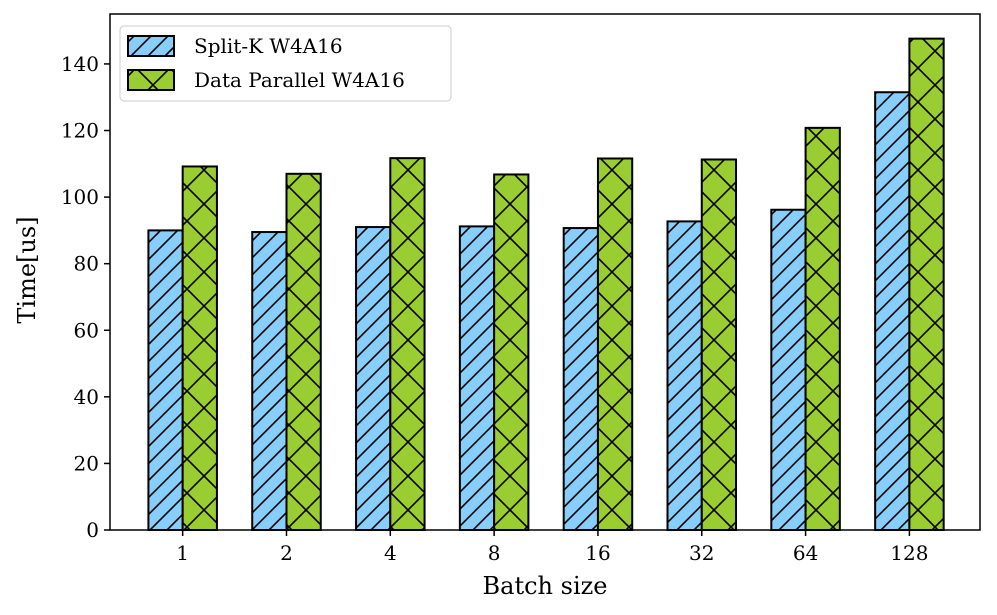 The width and height of the screenshot is (997, 615). I want to click on legend: Split-K W4A16 Data Parallel W4A16, so click(285, 63).